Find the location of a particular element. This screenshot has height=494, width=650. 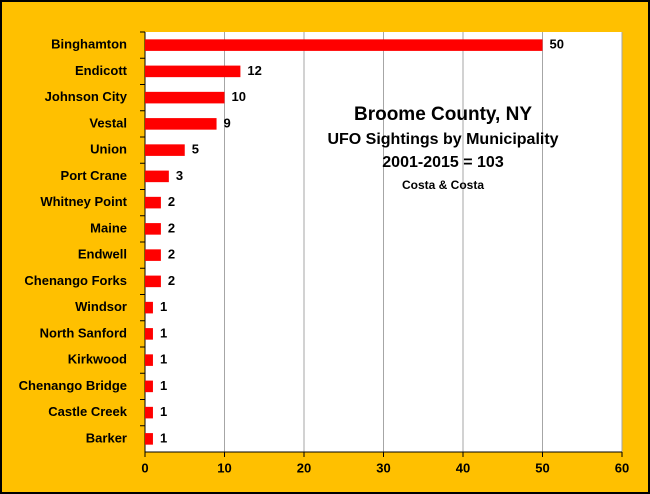

y-tick-label: Binghamton is located at coordinates (89, 44).